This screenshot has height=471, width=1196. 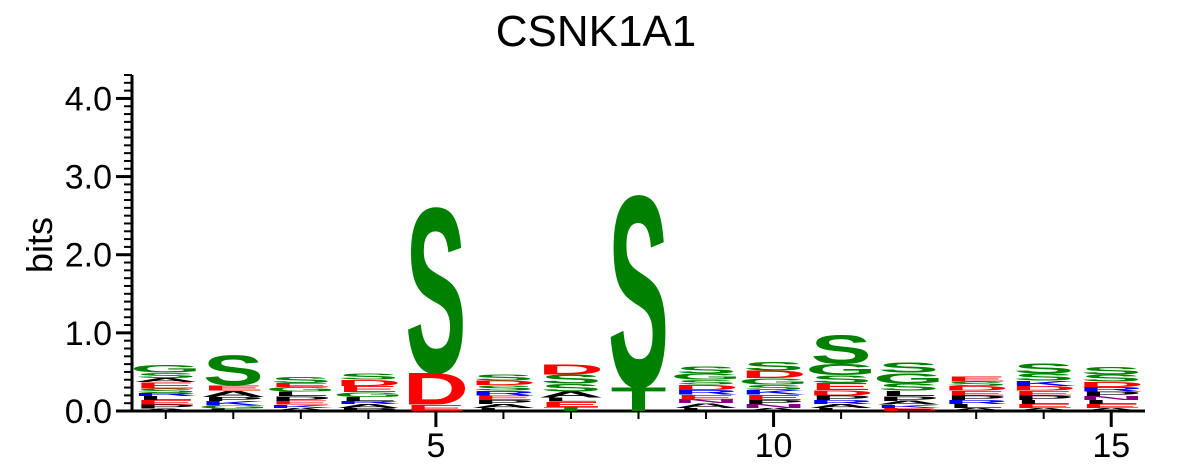 I want to click on x-tick-label: 15, so click(x=1111, y=446).